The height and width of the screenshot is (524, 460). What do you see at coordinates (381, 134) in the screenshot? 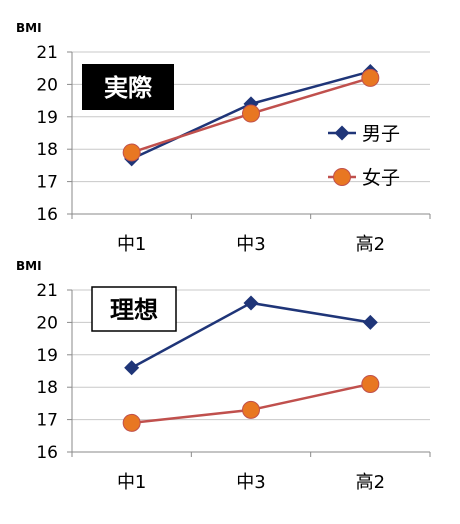
I see `legend-label: 男子` at bounding box center [381, 134].